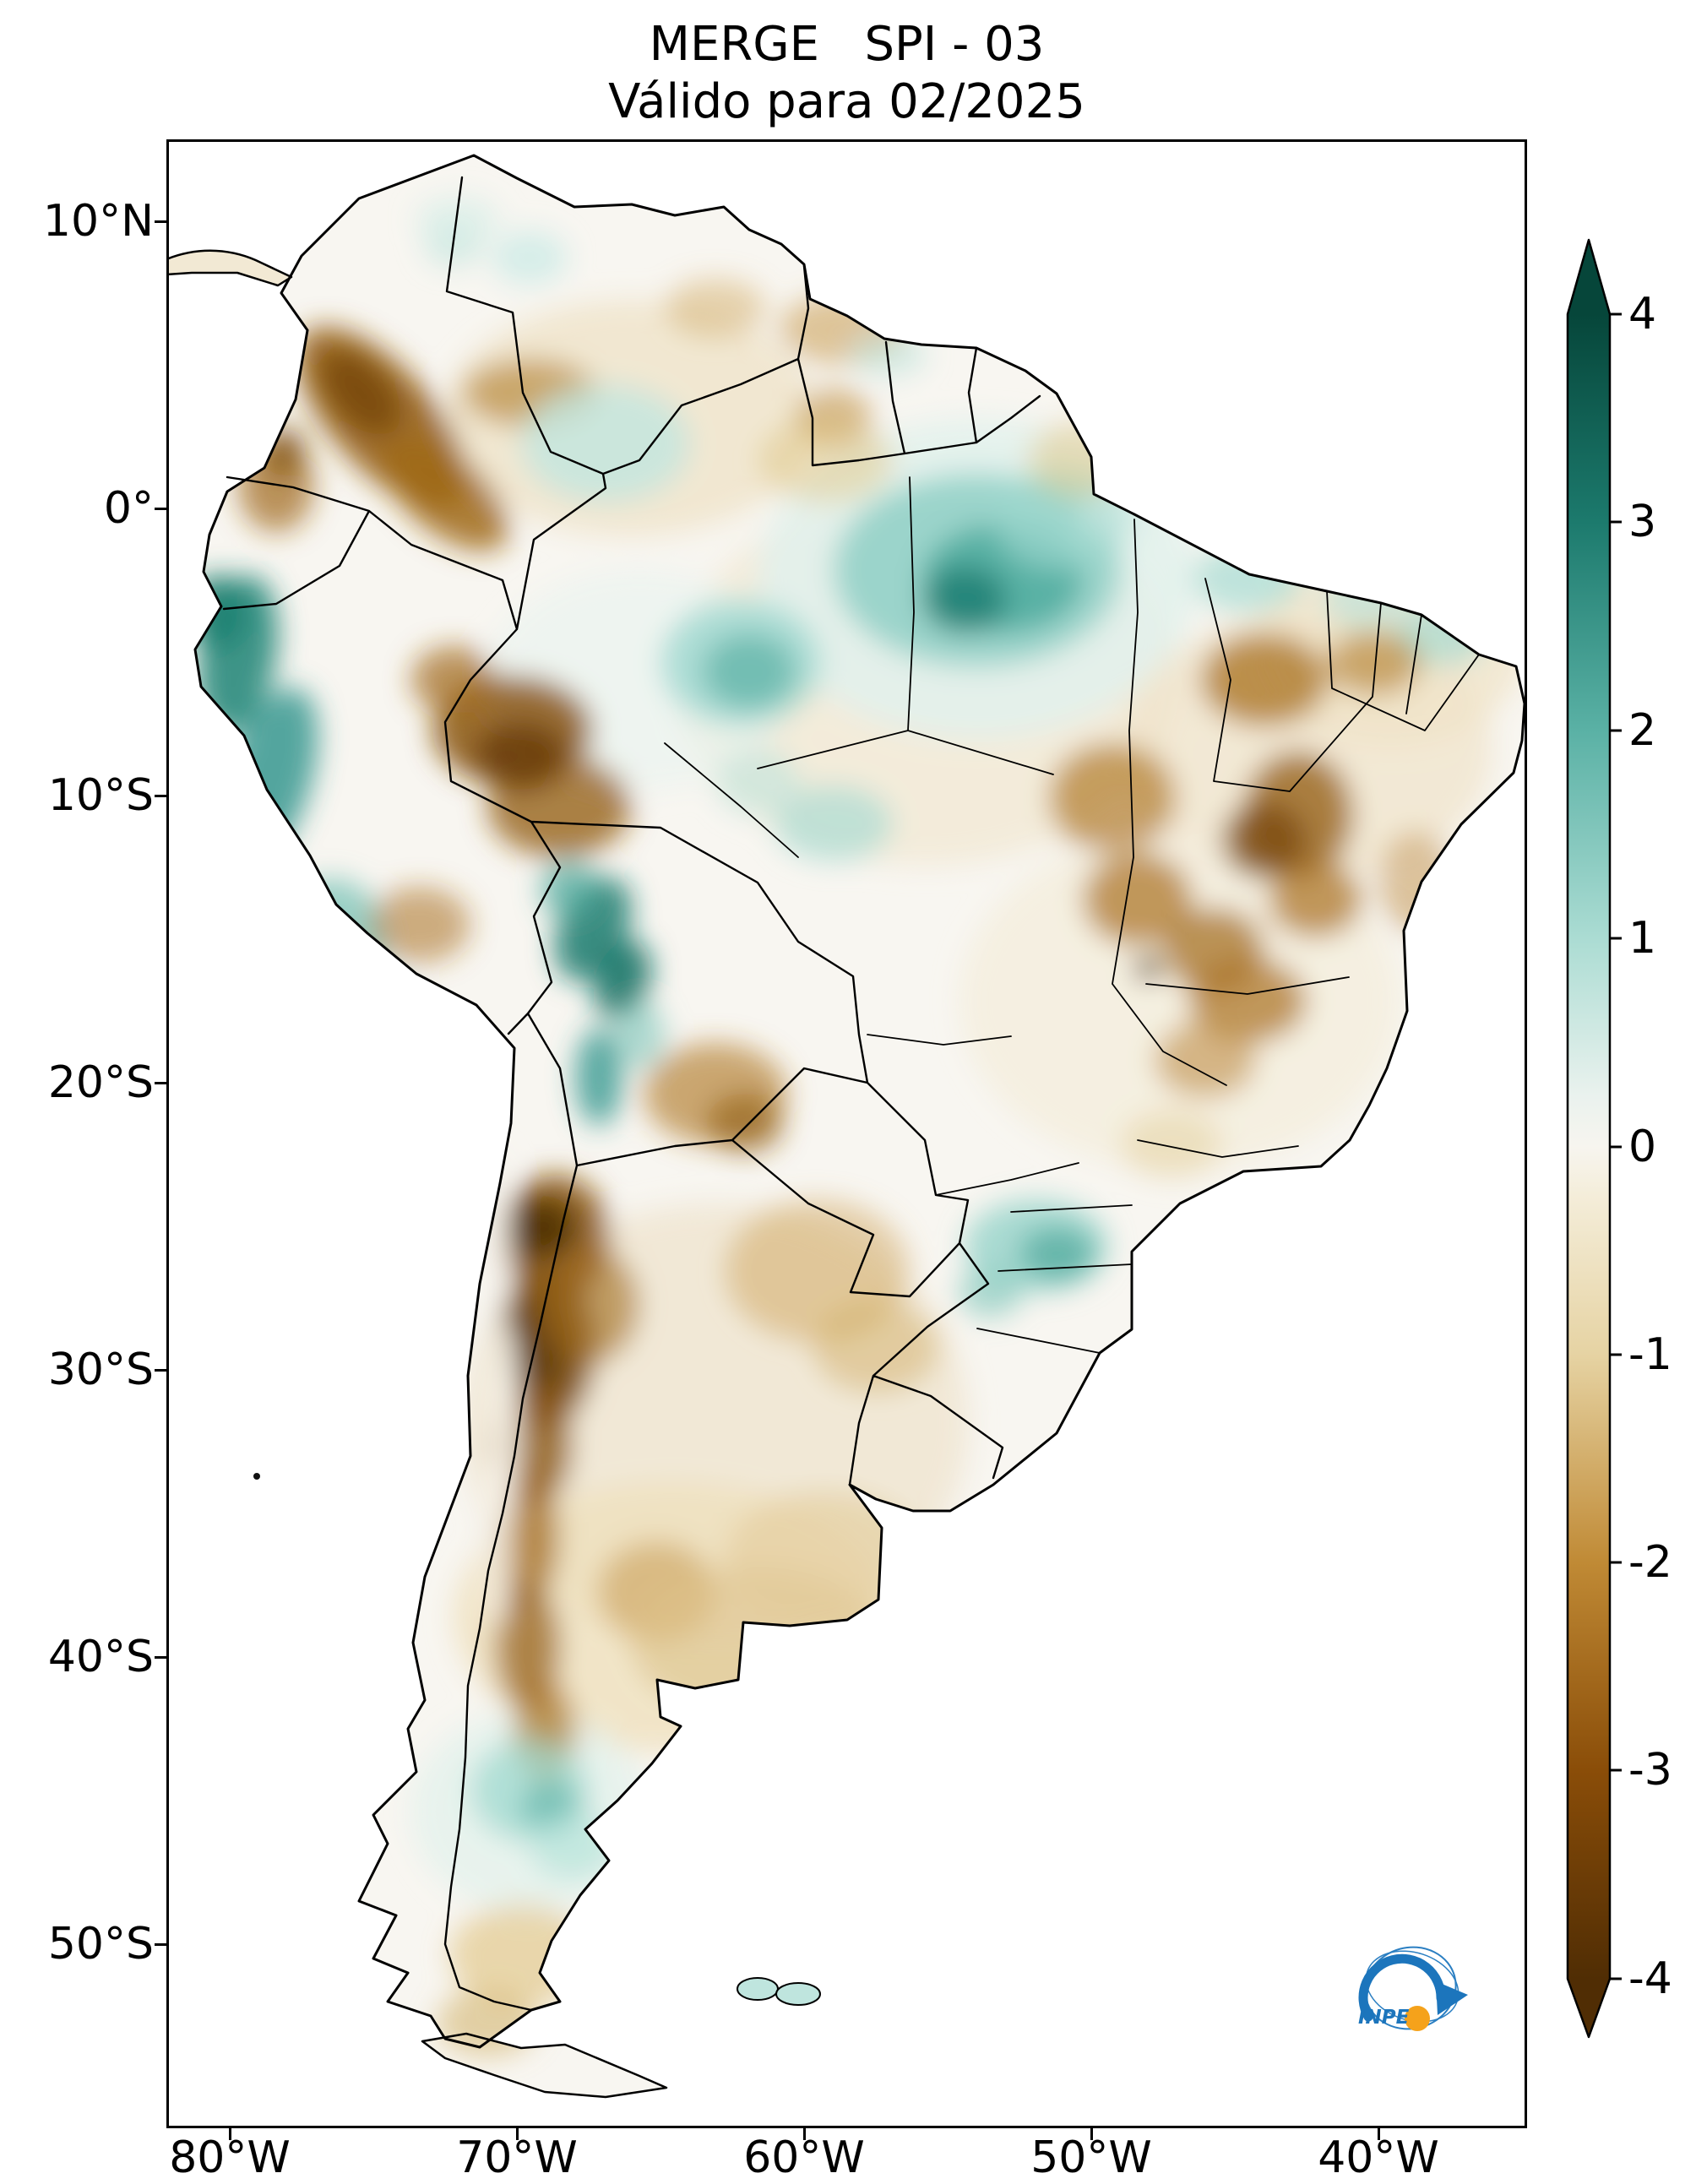 The width and height of the screenshot is (1696, 2184). I want to click on colorbar-label-1: 1, so click(1642, 939).